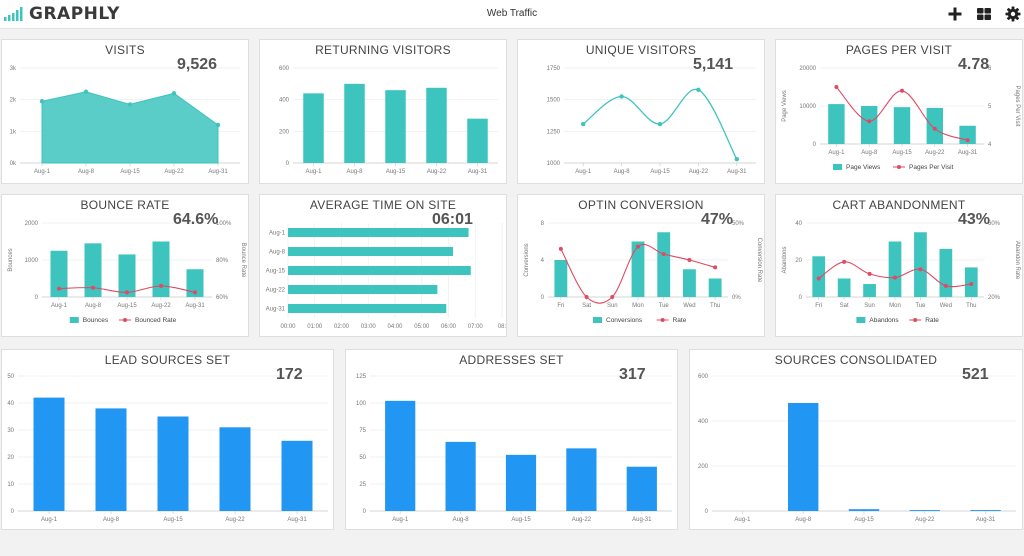  What do you see at coordinates (130, 127) in the screenshot?
I see `area-series` at bounding box center [130, 127].